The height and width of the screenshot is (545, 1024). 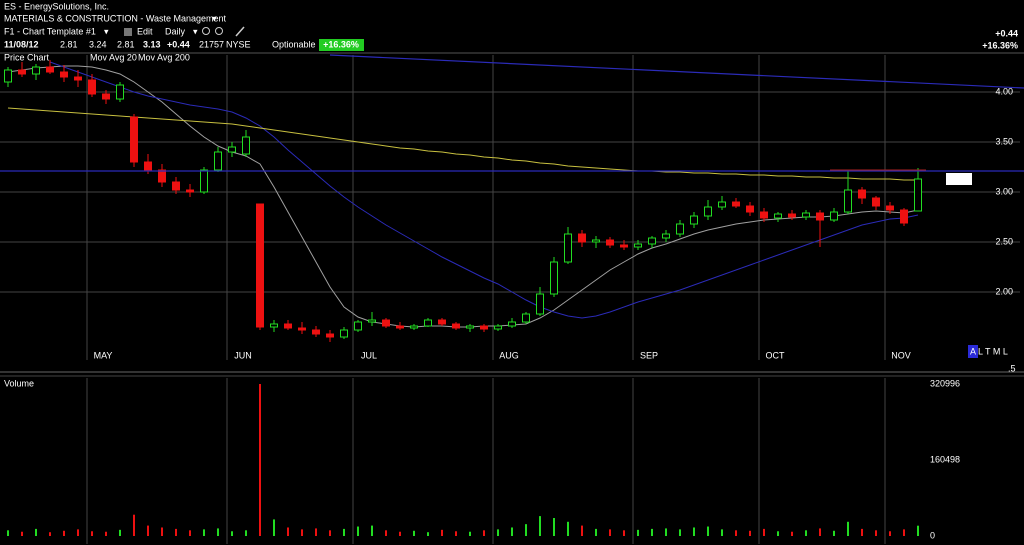 I want to click on period-dropdown: ▾, so click(x=195, y=31).